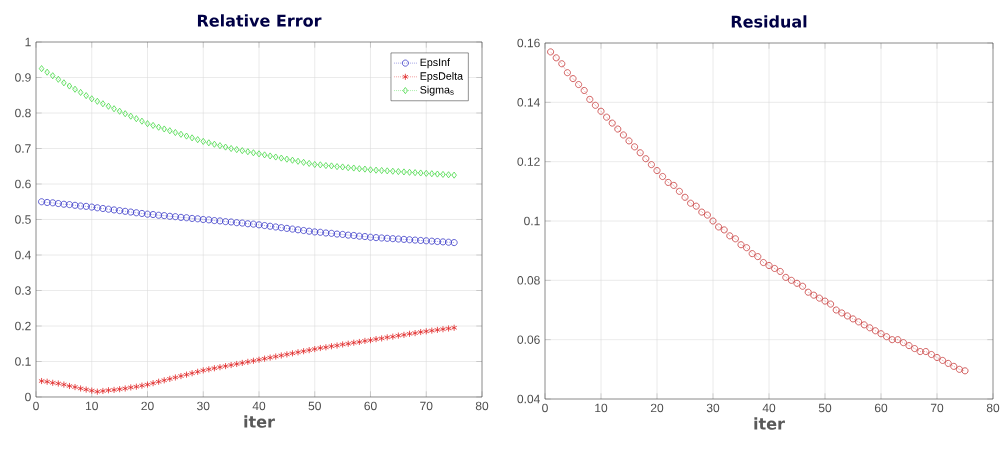 The image size is (1003, 451). Describe the element at coordinates (442, 76) in the screenshot. I see `legend-label: EpsDelta` at that location.